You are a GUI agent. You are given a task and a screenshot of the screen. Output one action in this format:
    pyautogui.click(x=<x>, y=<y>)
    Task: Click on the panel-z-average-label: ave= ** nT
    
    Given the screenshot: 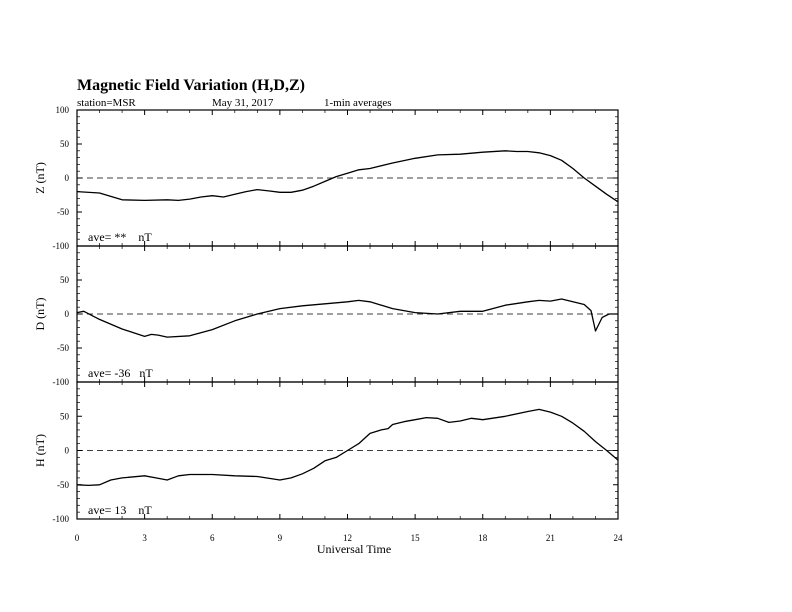 What is the action you would take?
    pyautogui.click(x=120, y=237)
    